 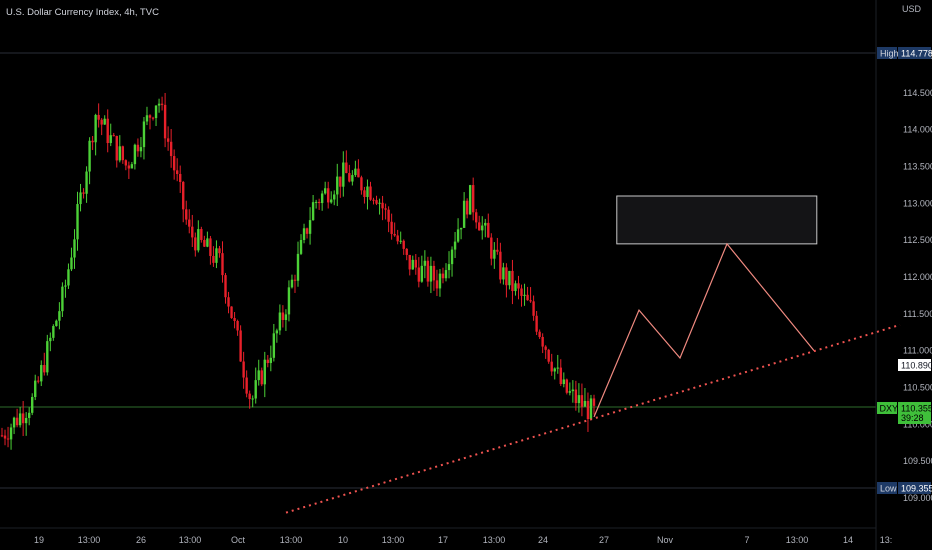 I want to click on y-tick-label: 111.000, so click(x=917, y=351).